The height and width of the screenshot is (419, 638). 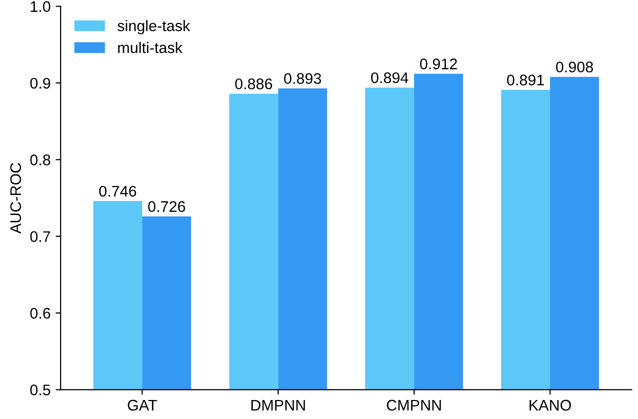 I want to click on y-tick-label: 0.9, so click(x=40, y=83).